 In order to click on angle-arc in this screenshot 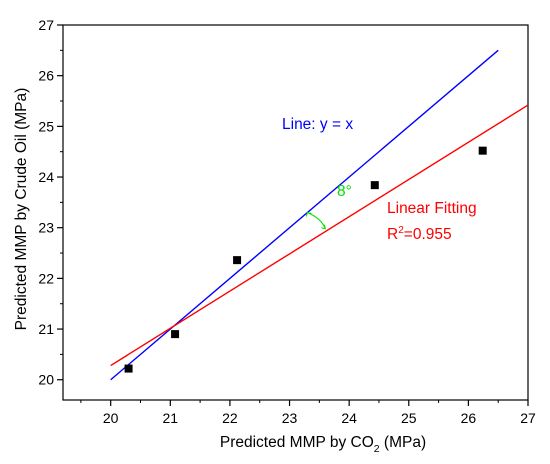, I will do `click(316, 220)`.